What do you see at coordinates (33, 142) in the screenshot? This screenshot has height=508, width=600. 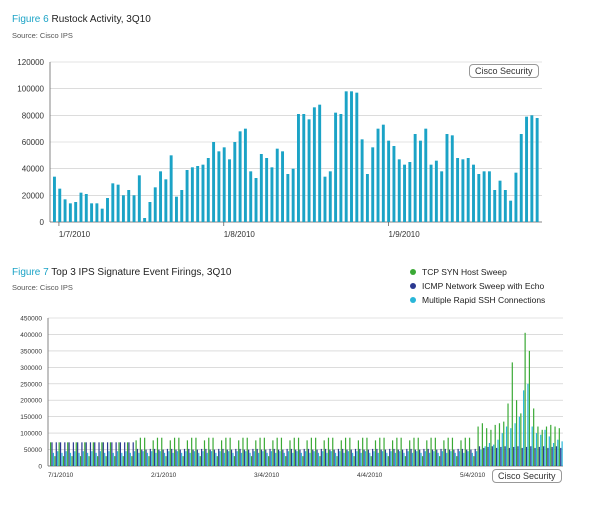 I see `y-tick-label: 60000` at bounding box center [33, 142].